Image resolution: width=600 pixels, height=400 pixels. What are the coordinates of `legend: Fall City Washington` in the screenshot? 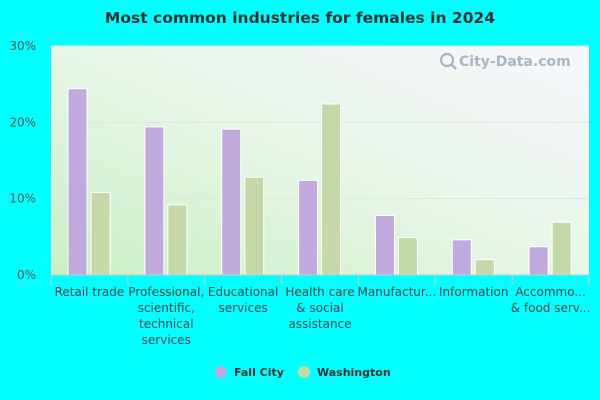 It's located at (303, 372).